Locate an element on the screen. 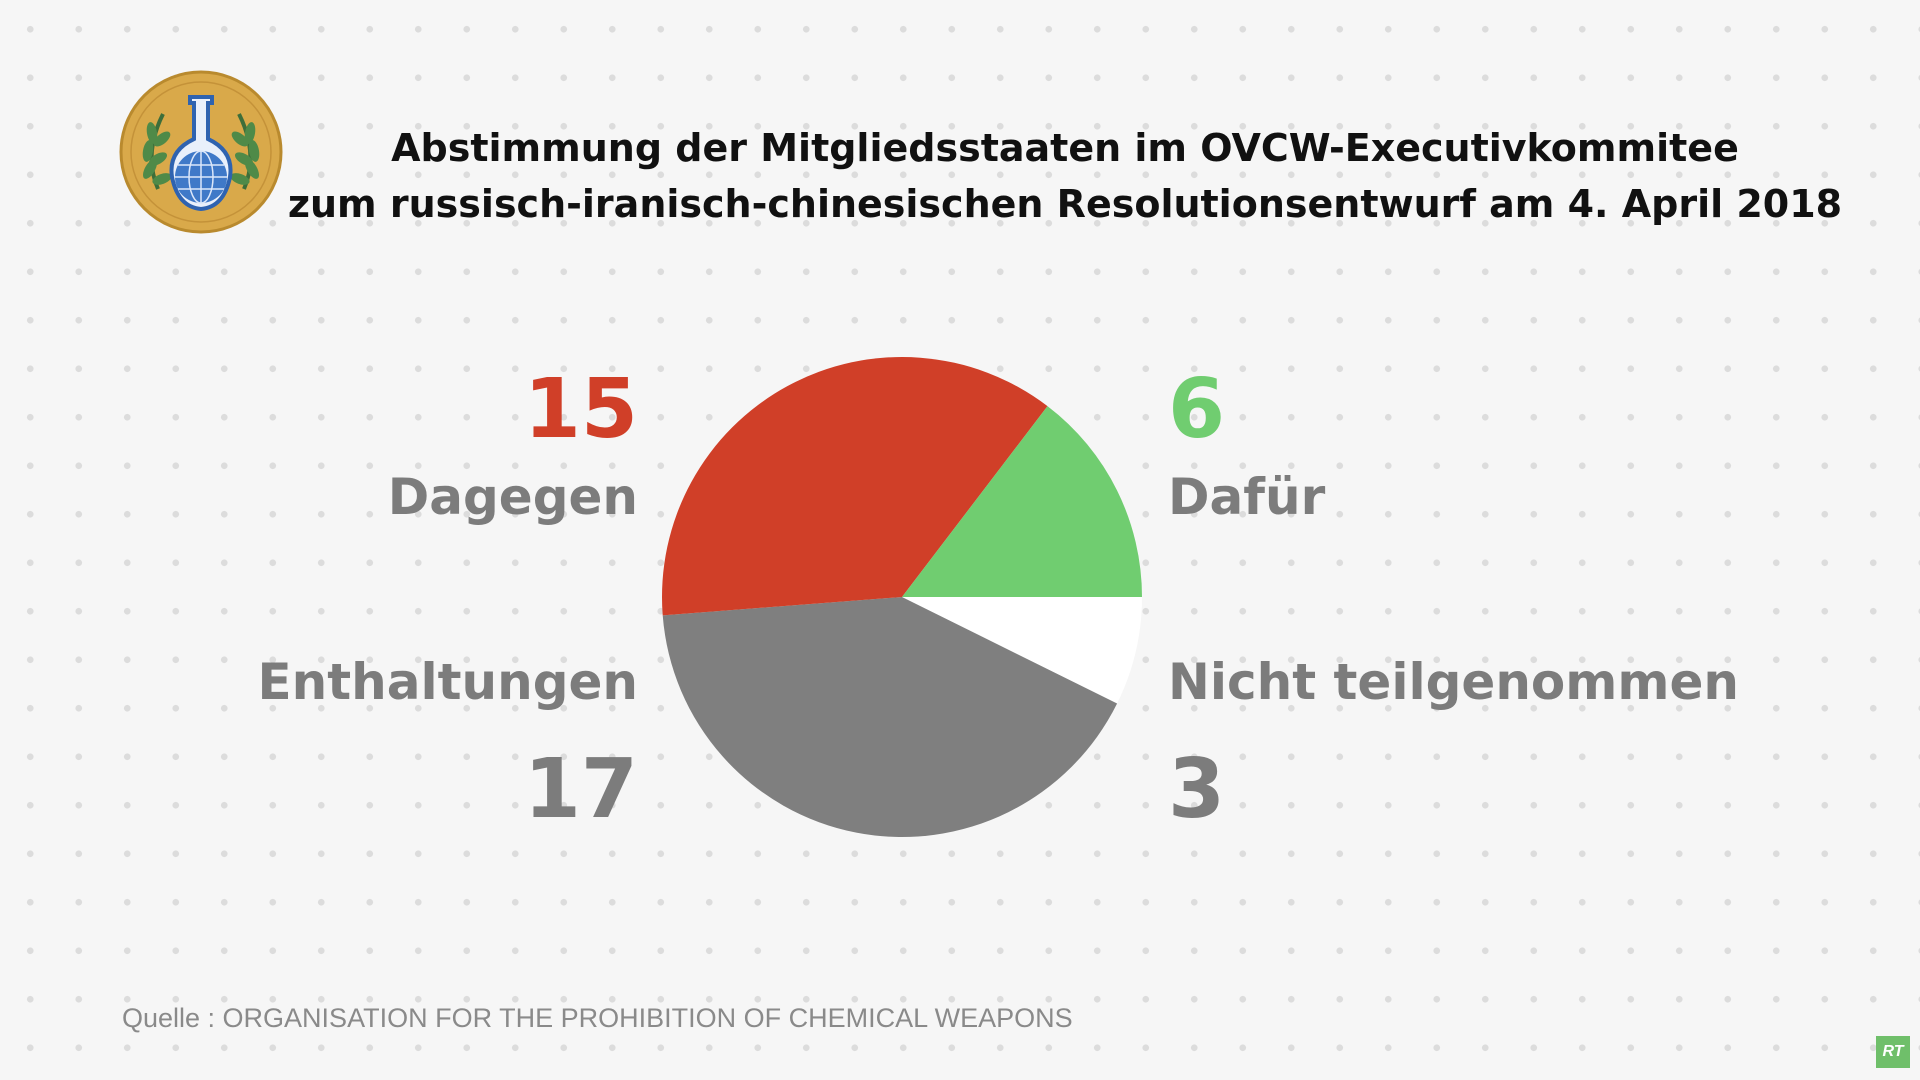  for-value: 6 is located at coordinates (1197, 409).